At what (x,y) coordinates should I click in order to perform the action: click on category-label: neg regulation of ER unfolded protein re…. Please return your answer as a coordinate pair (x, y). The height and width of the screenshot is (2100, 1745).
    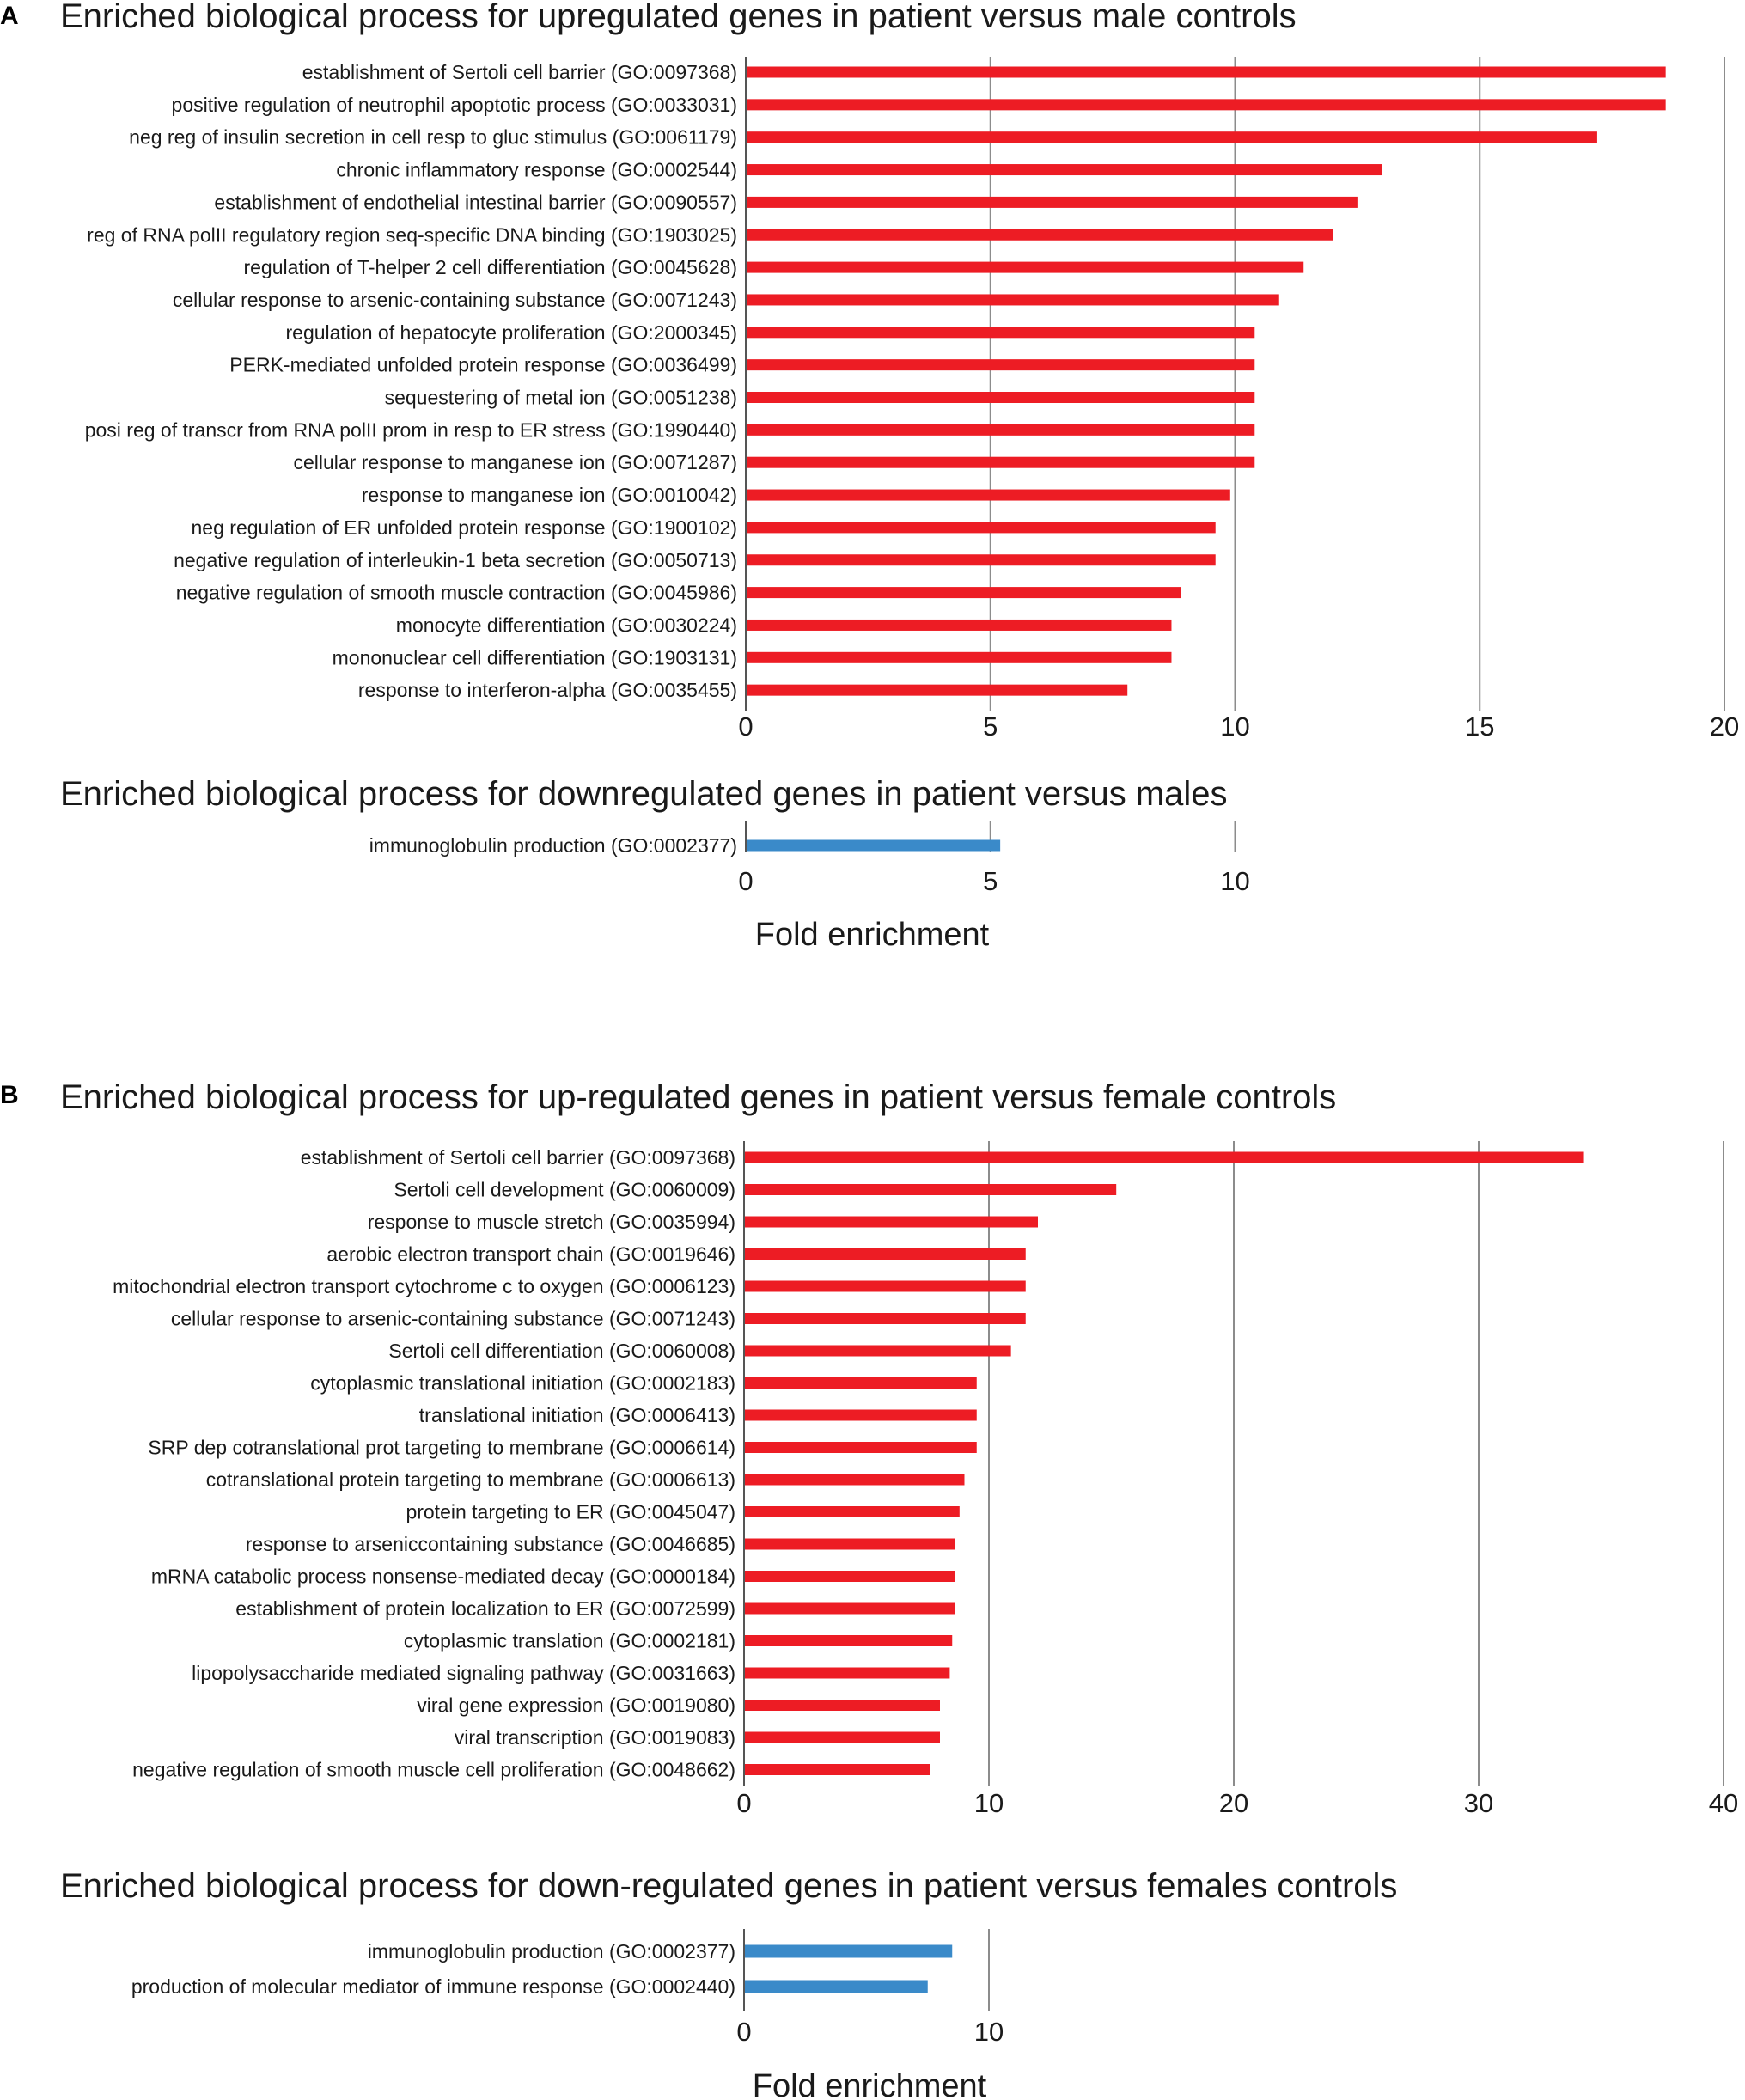
    Looking at the image, I should click on (464, 527).